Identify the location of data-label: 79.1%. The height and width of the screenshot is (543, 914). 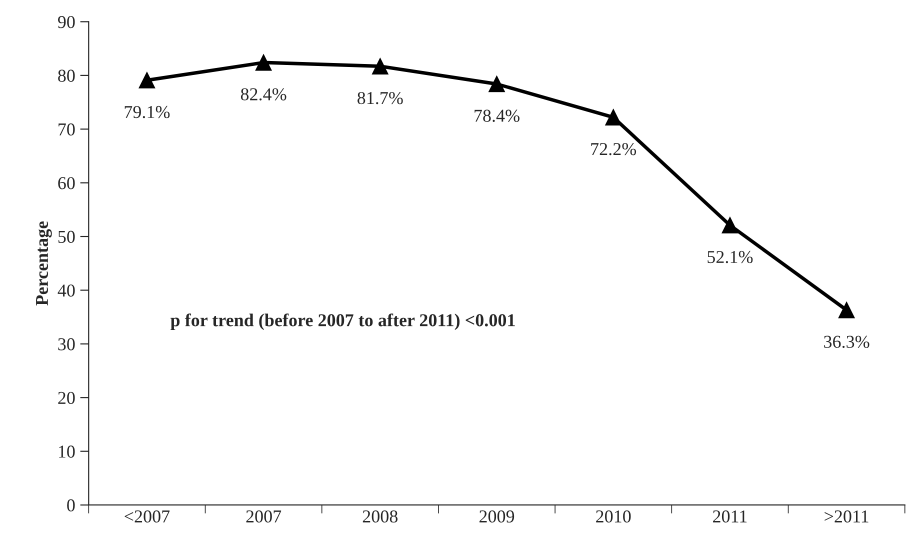
(147, 112).